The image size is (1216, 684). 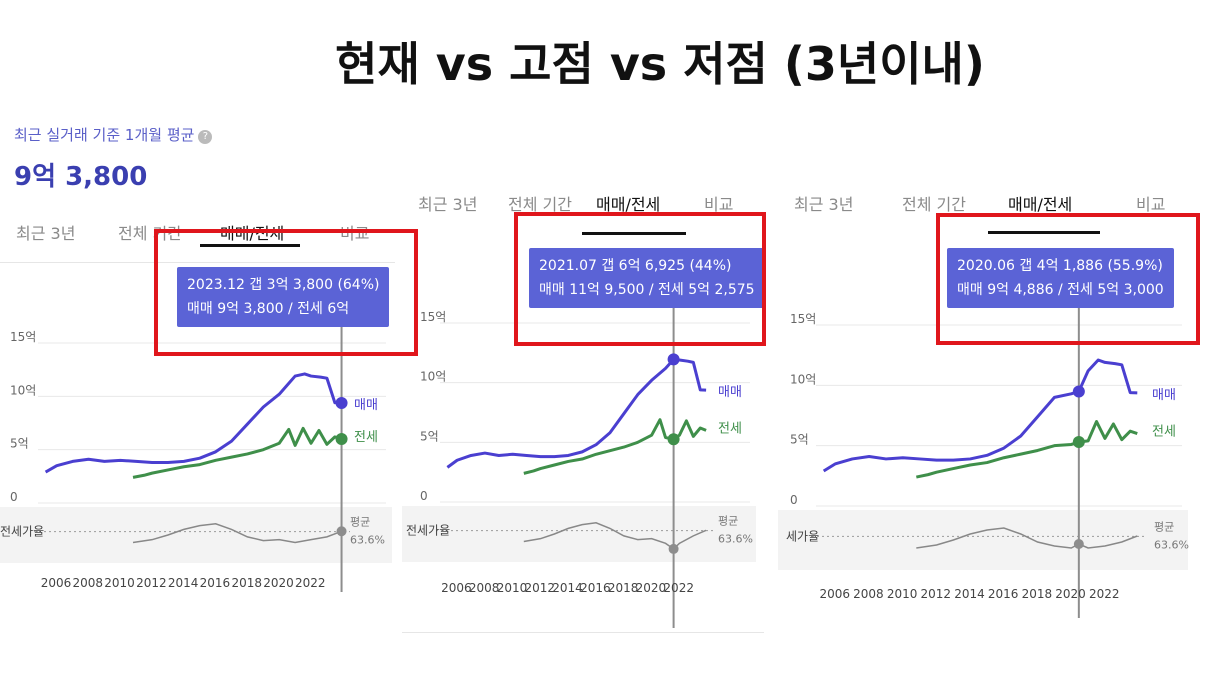 What do you see at coordinates (113, 134) in the screenshot?
I see `summary-label: 최근 실거래 기준 1개월 평균?` at bounding box center [113, 134].